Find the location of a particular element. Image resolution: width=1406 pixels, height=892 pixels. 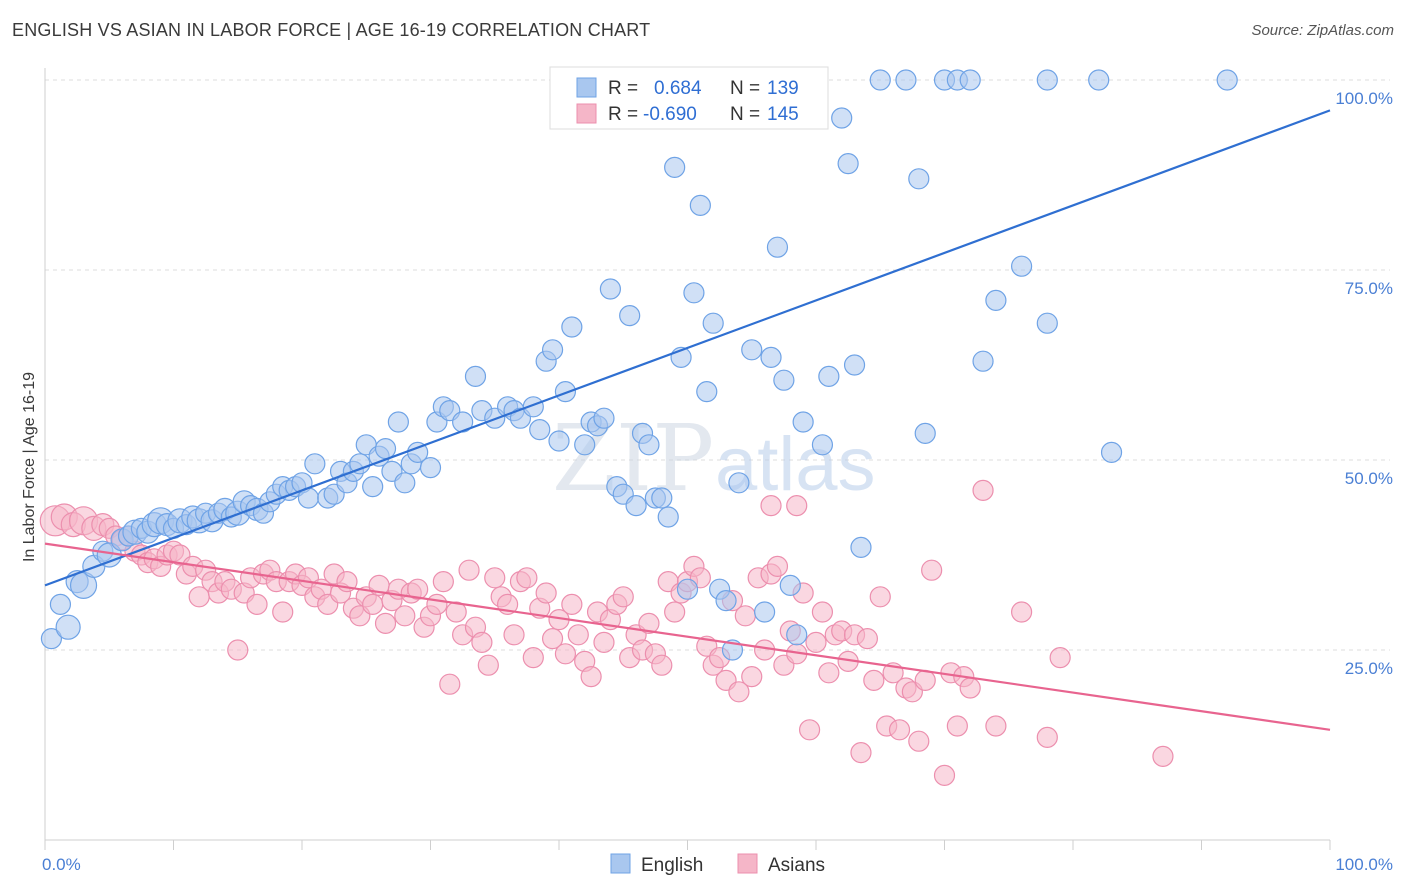

y-tick-label: 25.0% is located at coordinates (1369, 668).